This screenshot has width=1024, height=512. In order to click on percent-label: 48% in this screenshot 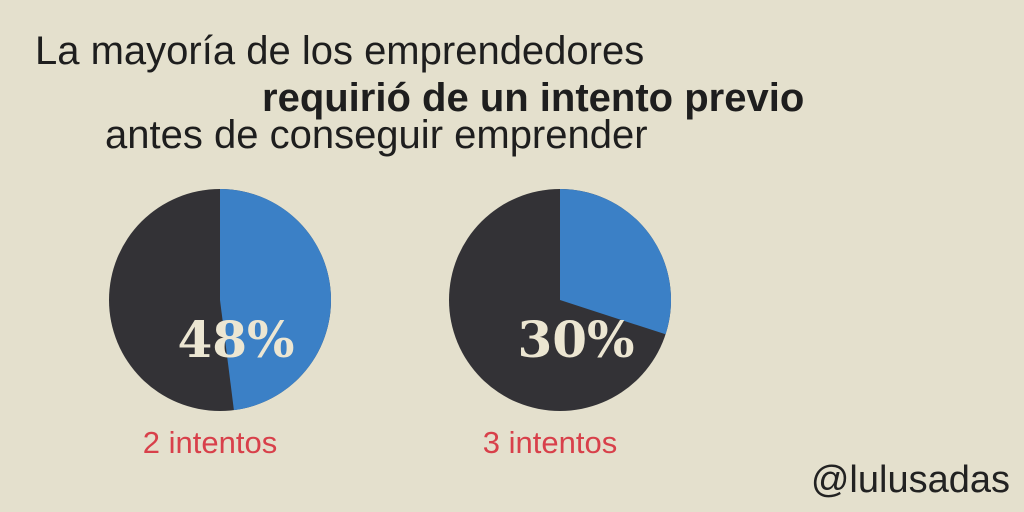, I will do `click(235, 339)`.